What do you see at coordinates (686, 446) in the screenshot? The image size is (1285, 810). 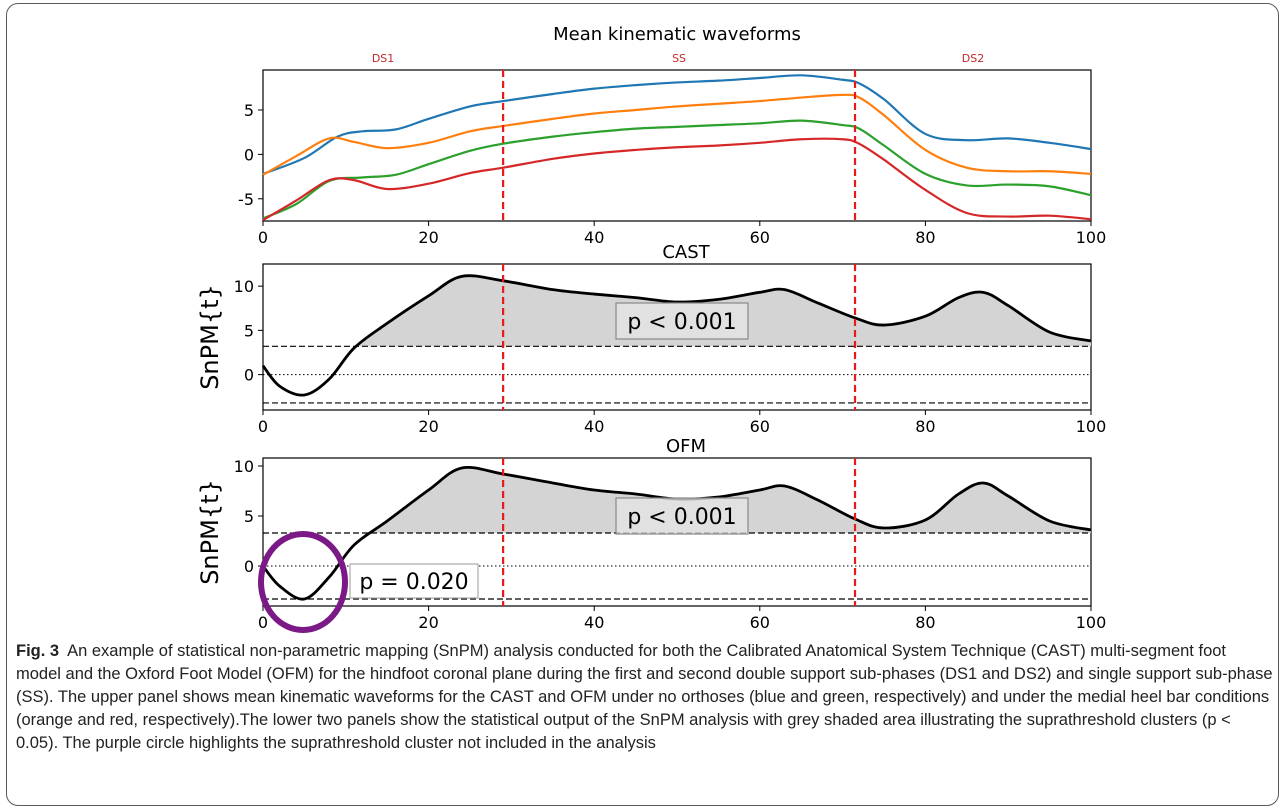 I see `ofm-title: OFM` at bounding box center [686, 446].